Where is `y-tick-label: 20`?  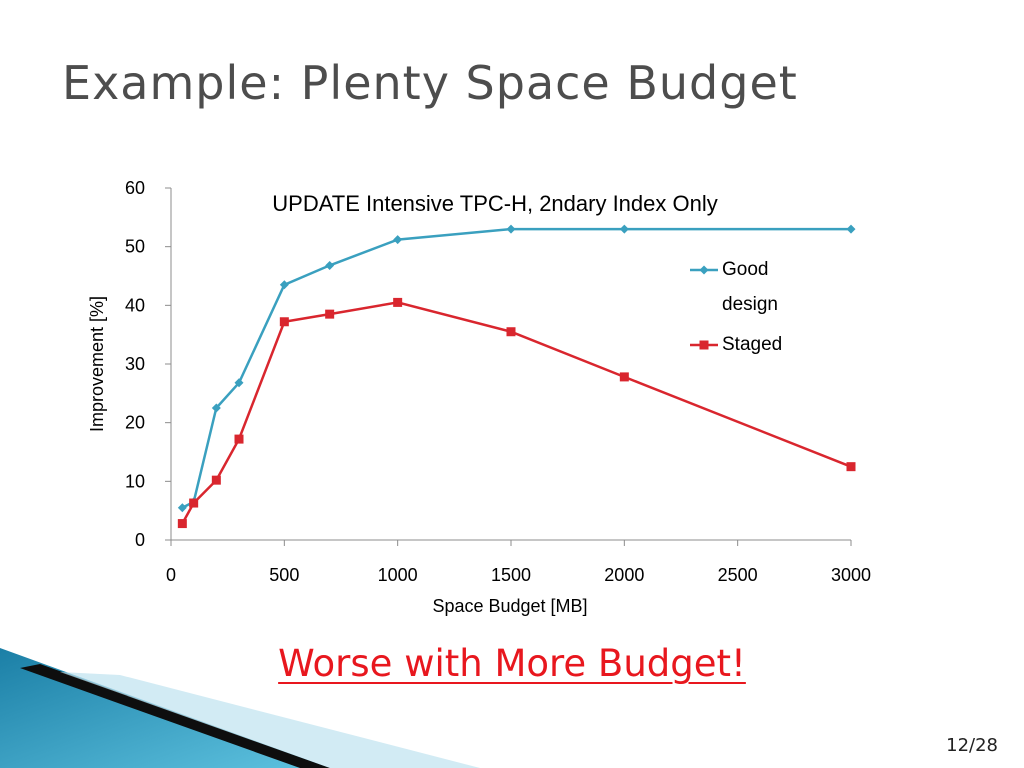
y-tick-label: 20 is located at coordinates (135, 423).